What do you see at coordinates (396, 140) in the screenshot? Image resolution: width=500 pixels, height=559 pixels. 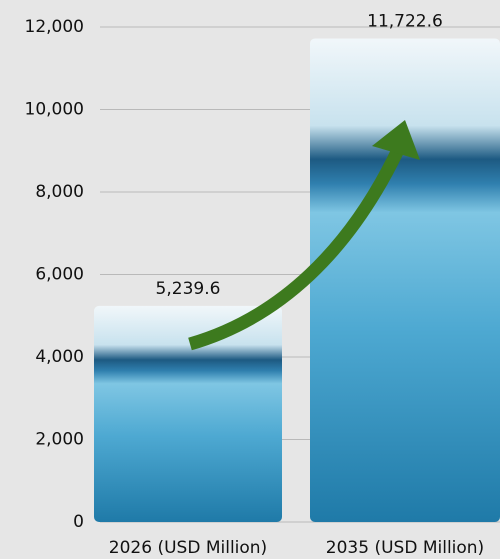 I see `arrow-head` at bounding box center [396, 140].